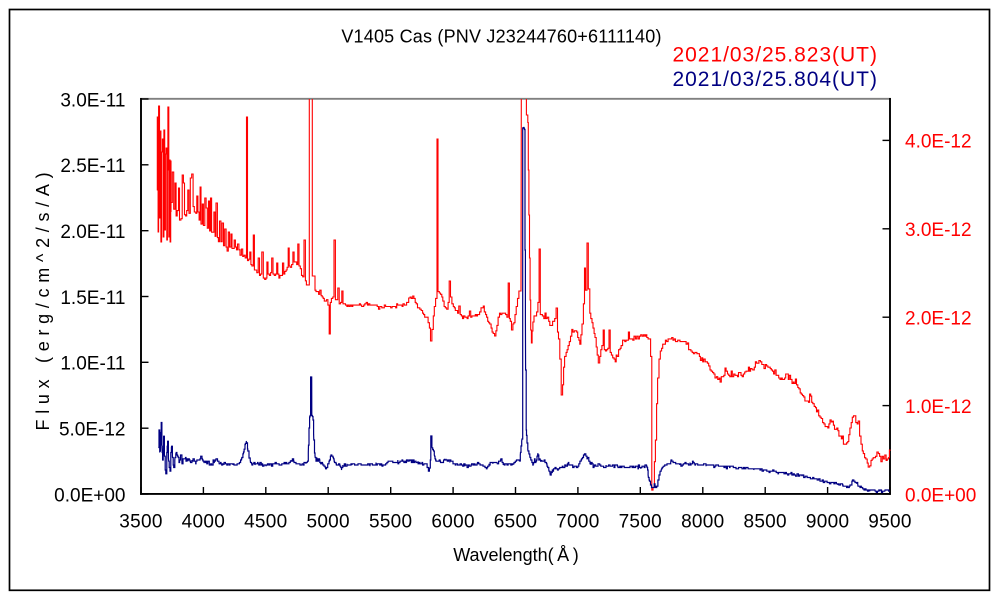 This screenshot has height=600, width=1000. I want to click on svg-text: 2021/03/25.804(UT), so click(775, 79).